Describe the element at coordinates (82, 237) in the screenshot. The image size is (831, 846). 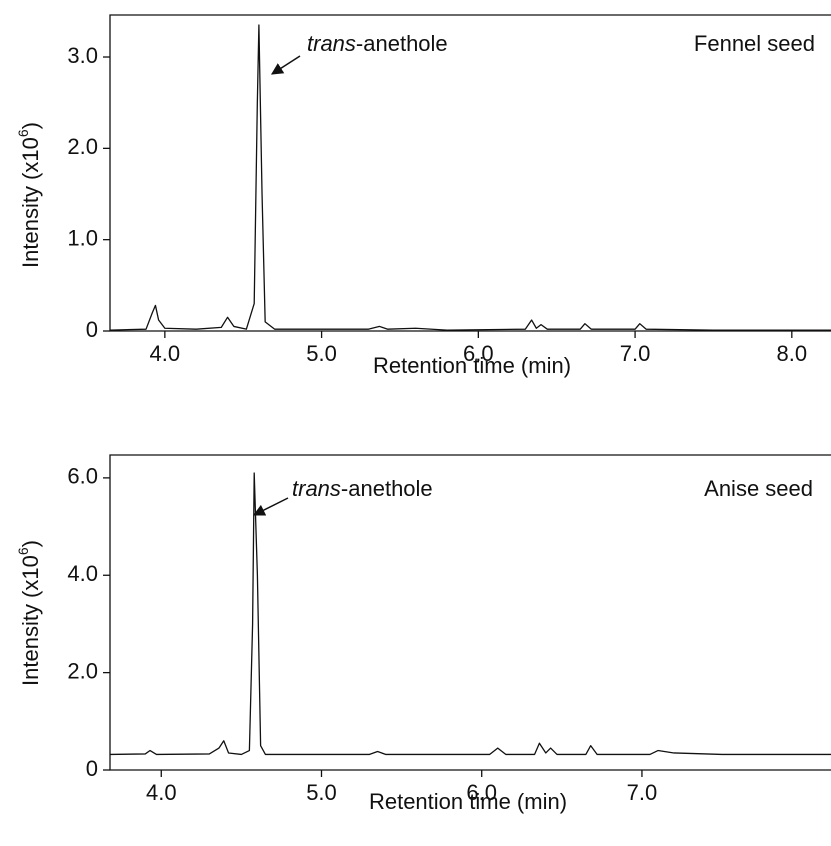
I see `y-tick-label: 1.0` at that location.